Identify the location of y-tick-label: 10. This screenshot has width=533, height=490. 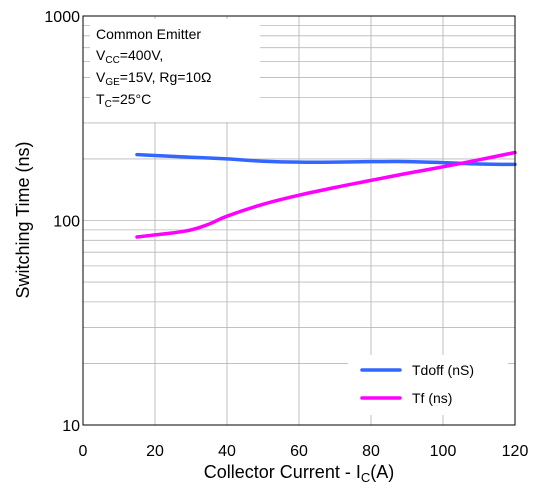
(71, 426).